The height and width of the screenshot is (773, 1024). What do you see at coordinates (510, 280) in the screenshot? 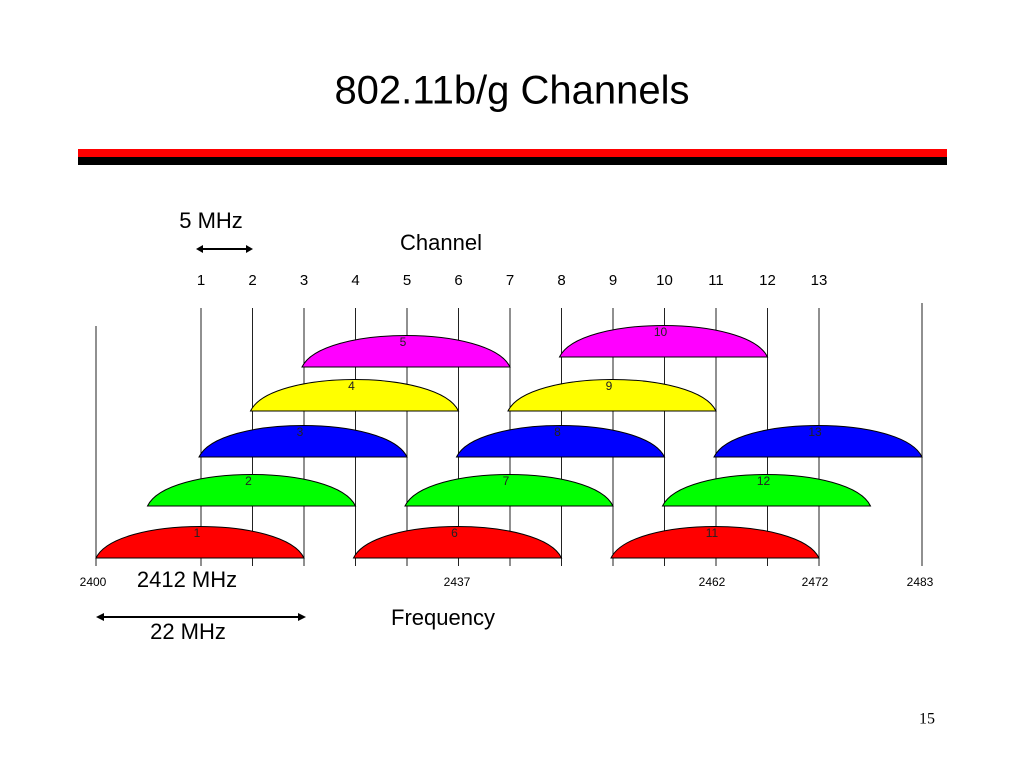
I see `channel-tick-label: 7` at bounding box center [510, 280].